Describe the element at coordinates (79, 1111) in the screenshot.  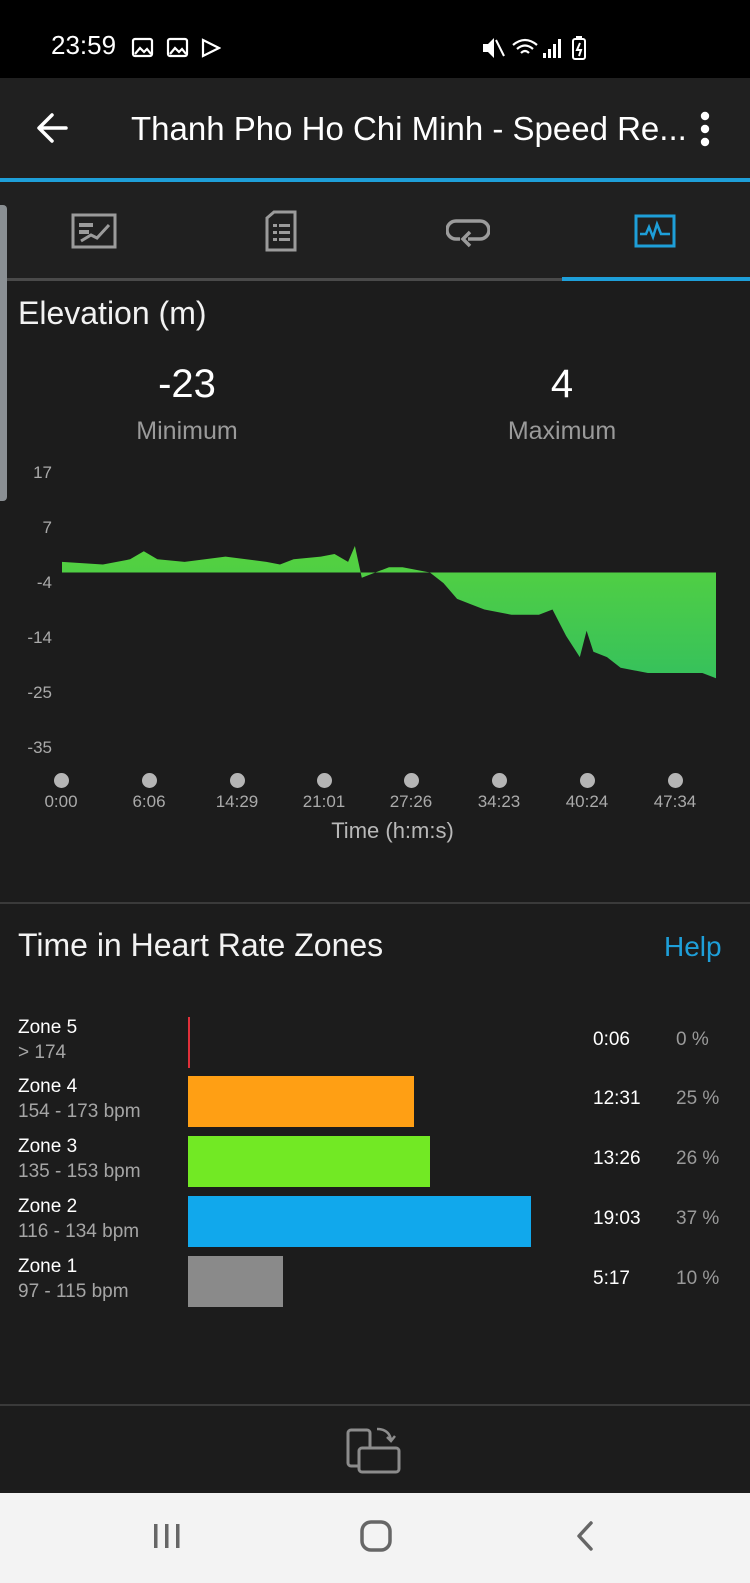
I see `zone-range: 154 - 173 bpm` at that location.